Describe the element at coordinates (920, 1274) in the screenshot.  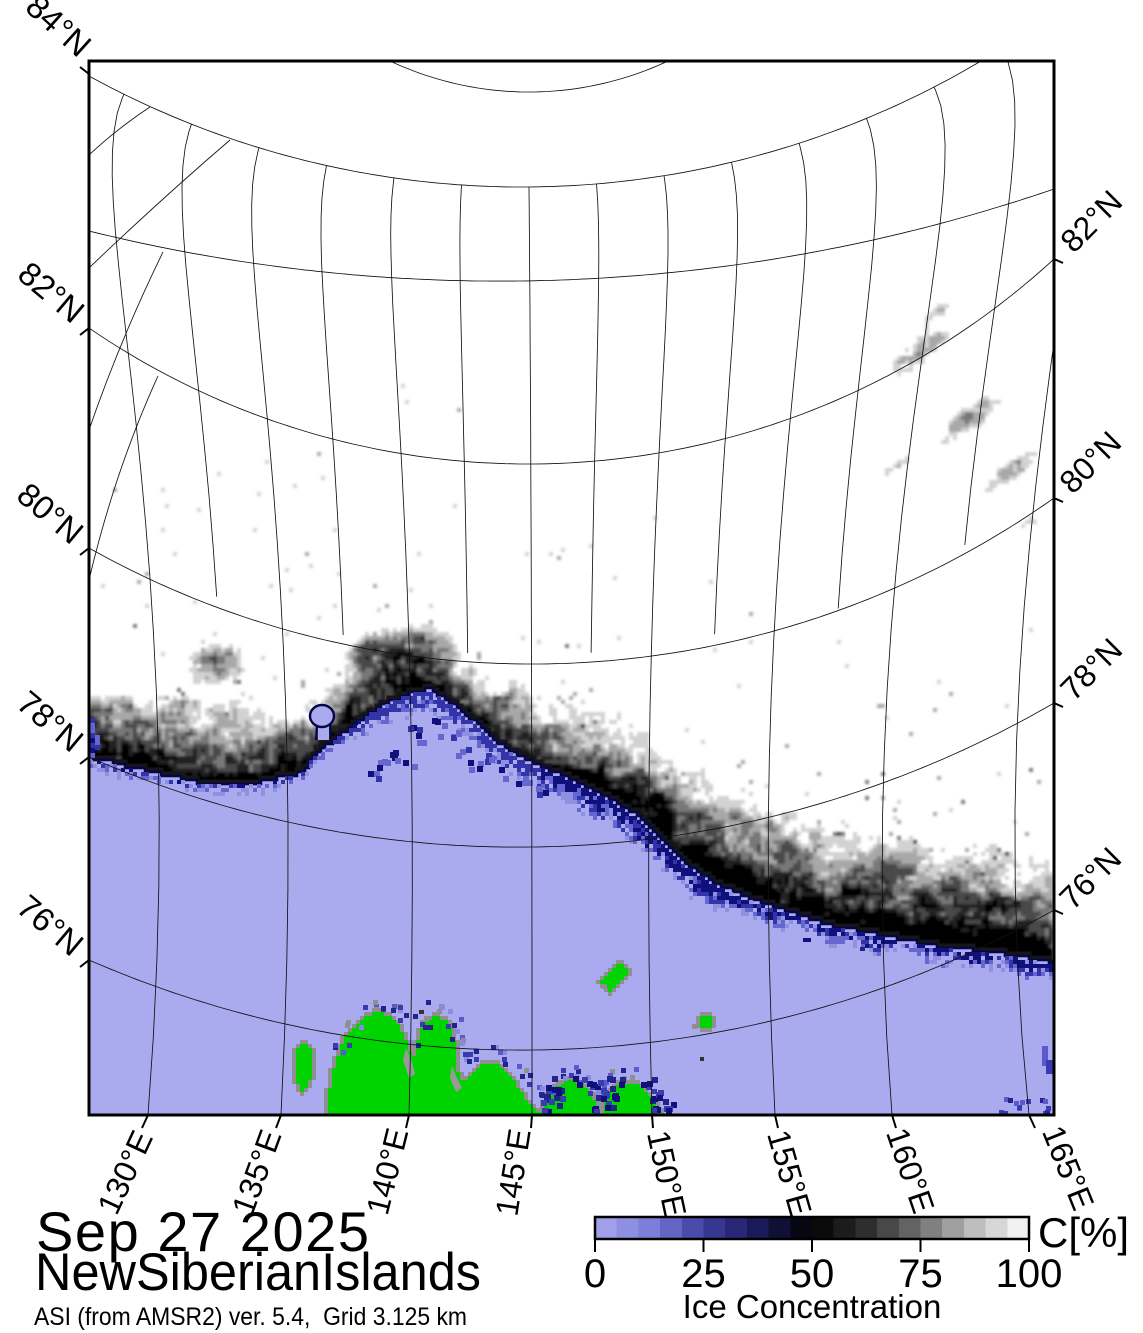
I see `svg-text: 75` at that location.